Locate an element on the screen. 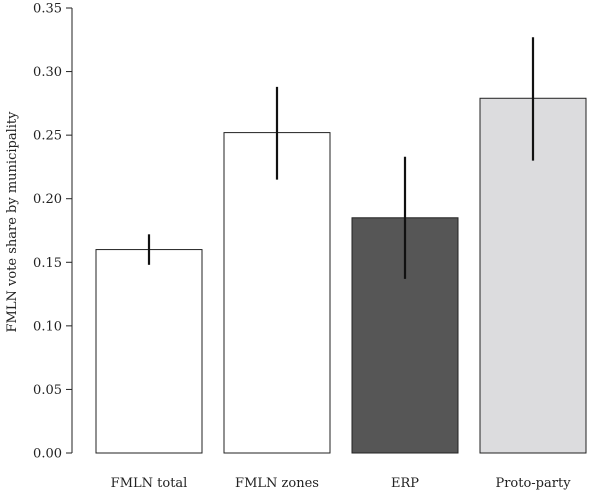 This screenshot has height=493, width=589. y-tick-label: 0.30 is located at coordinates (47, 72).